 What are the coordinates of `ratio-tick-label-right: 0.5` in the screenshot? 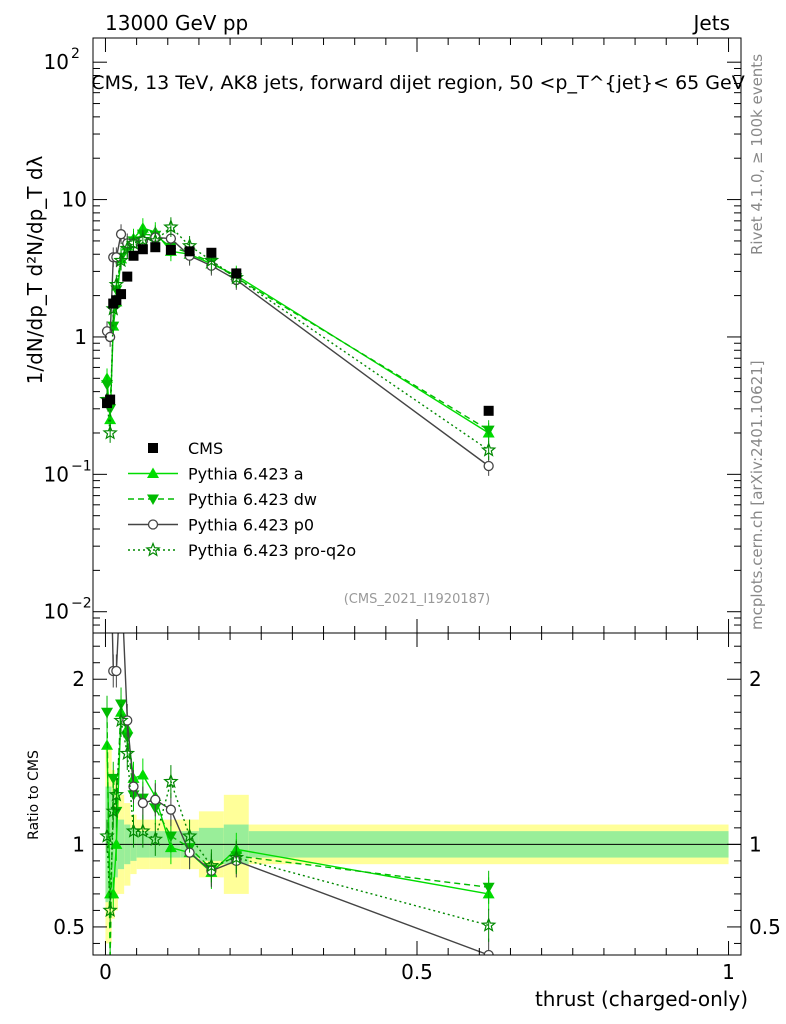 It's located at (765, 927).